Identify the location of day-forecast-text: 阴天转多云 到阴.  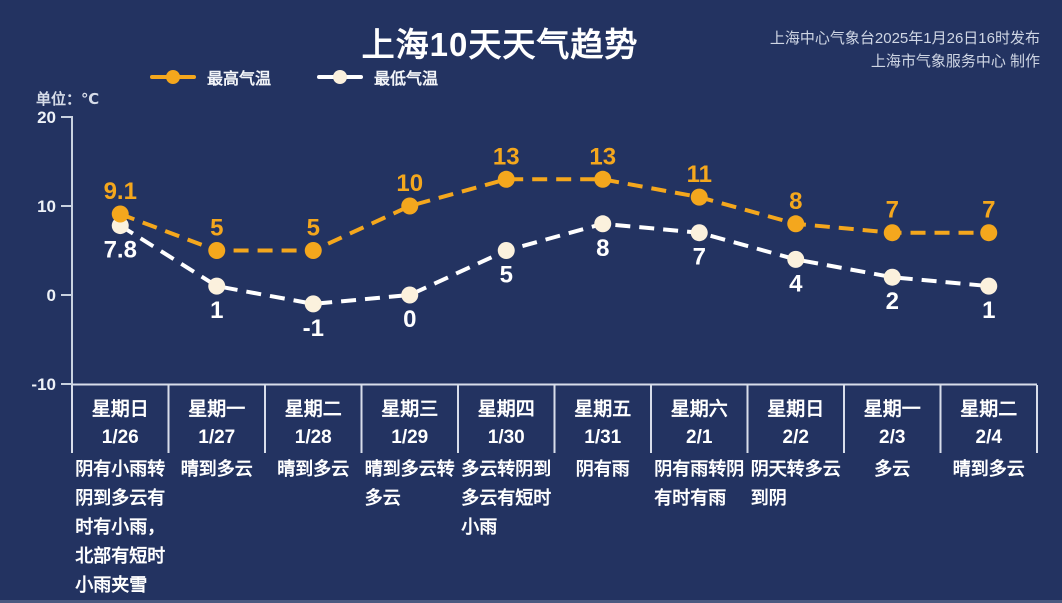
(795, 483).